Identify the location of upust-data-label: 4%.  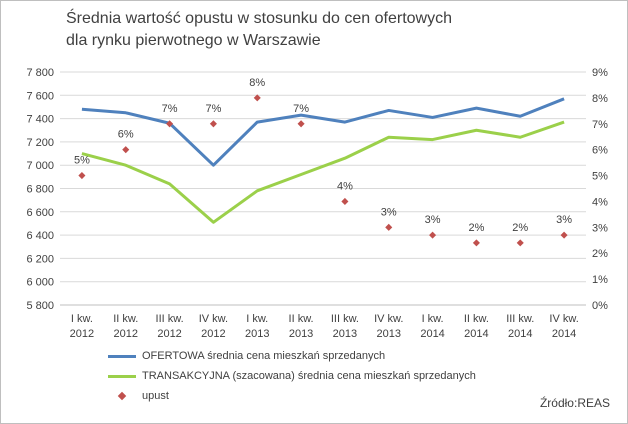
(345, 186).